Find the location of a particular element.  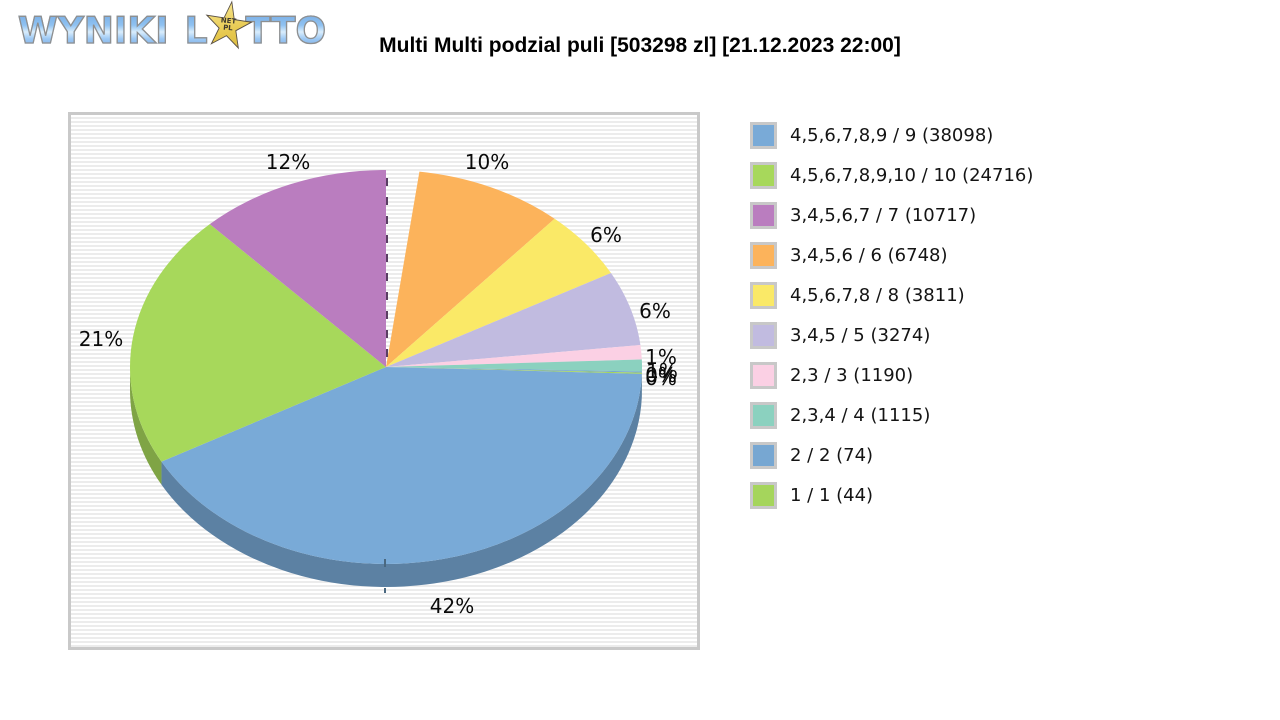

legend-item: 3,4,5,6,7 / 7 (10717) is located at coordinates (891, 215).